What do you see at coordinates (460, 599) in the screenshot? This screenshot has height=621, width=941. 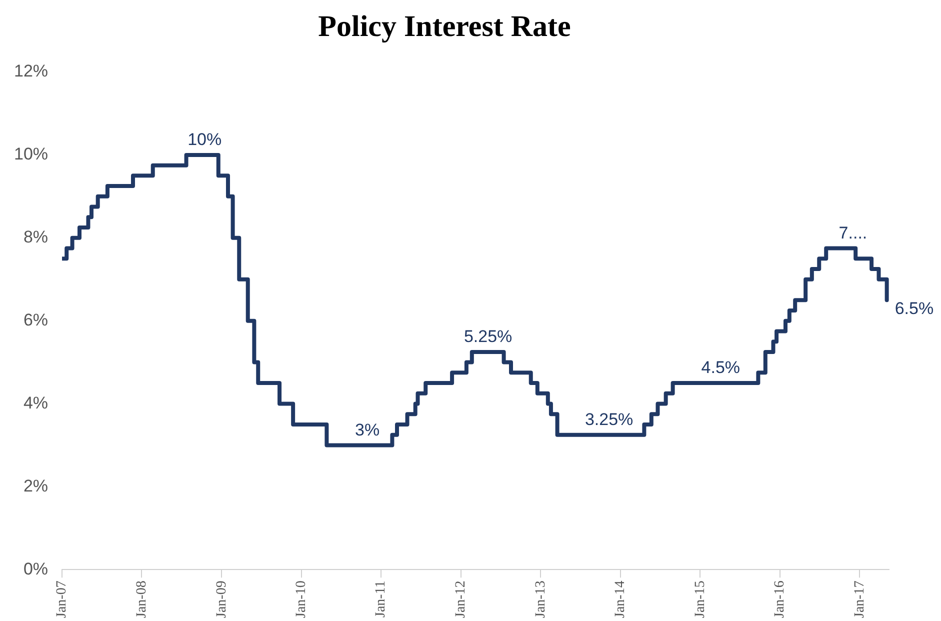 I see `x-tick-label: Jan-12` at bounding box center [460, 599].